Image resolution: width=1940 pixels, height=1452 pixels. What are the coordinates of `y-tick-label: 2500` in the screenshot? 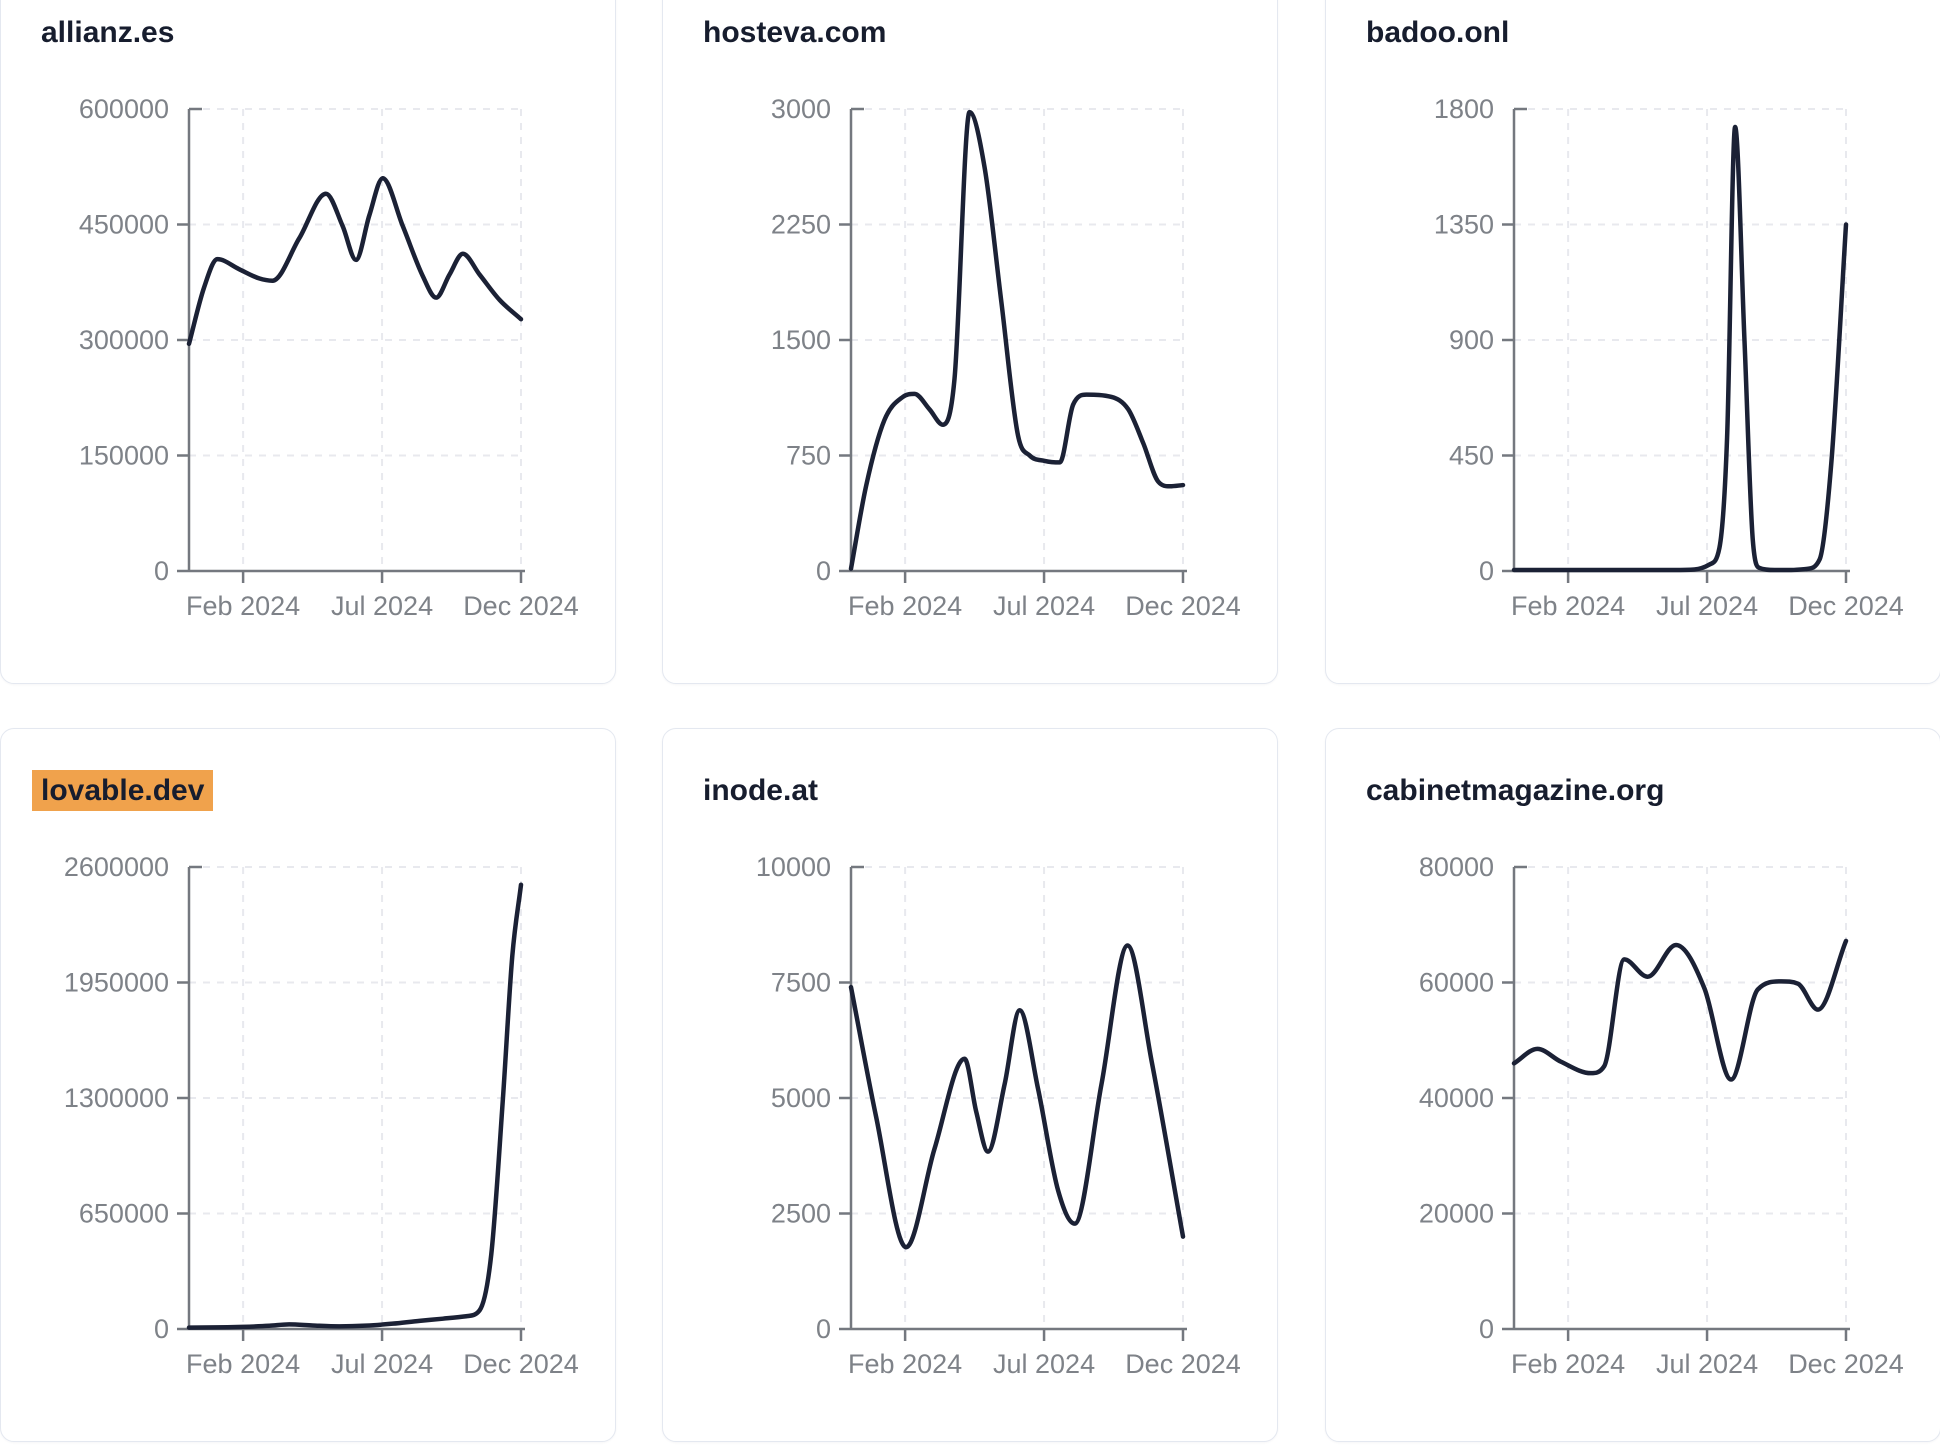 It's located at (801, 1214).